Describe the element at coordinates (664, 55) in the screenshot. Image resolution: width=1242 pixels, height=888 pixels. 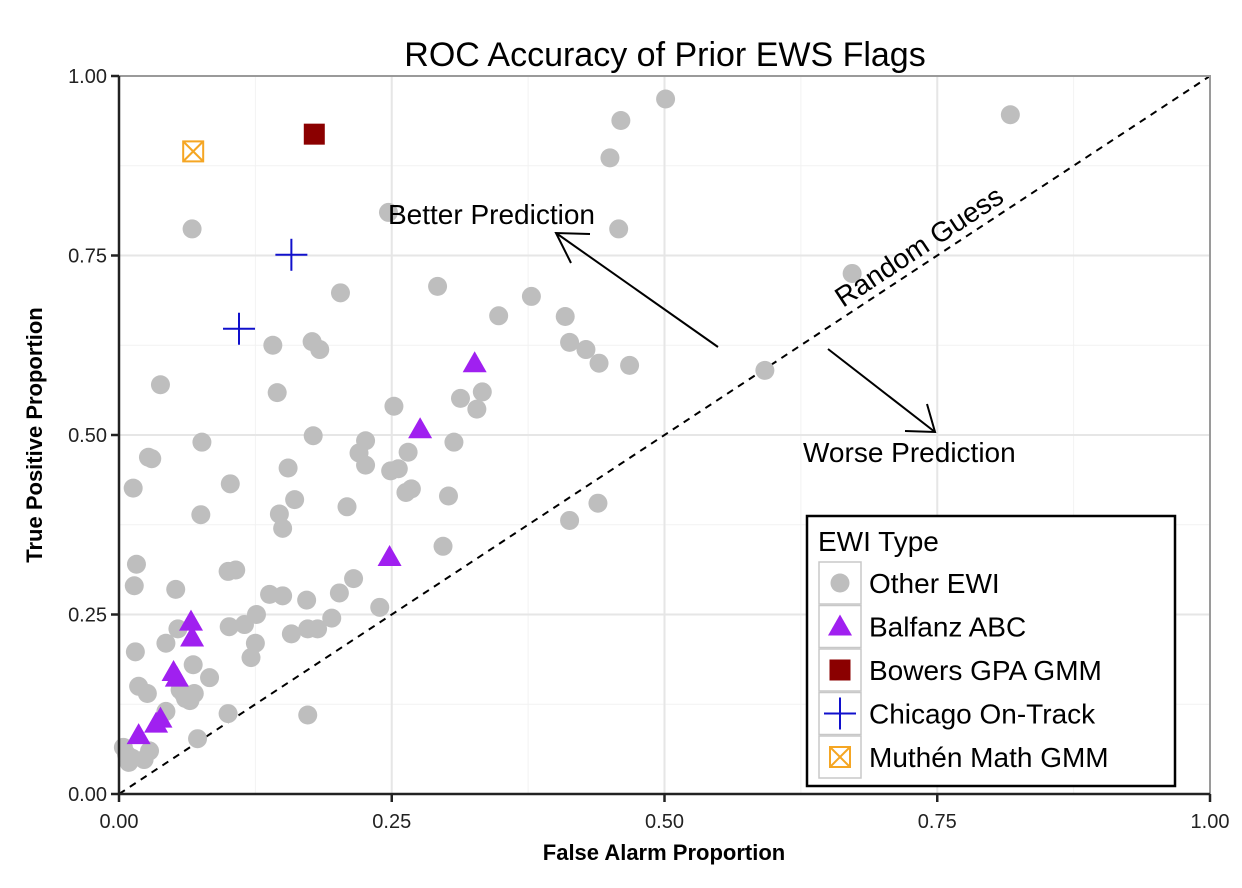
I see `chart-title: ROC Accuracy of Prior EWS Flags` at that location.